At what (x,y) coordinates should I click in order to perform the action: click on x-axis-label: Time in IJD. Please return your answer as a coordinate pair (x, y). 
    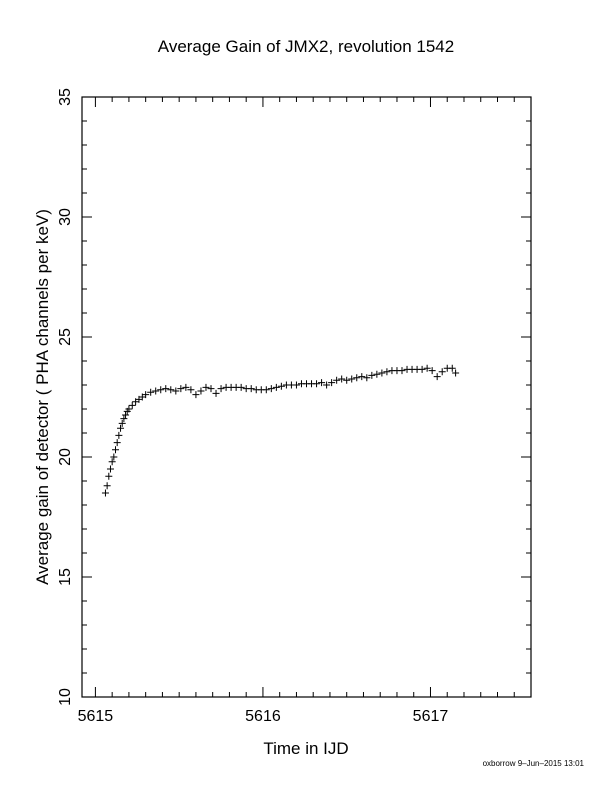
    Looking at the image, I should click on (305, 748).